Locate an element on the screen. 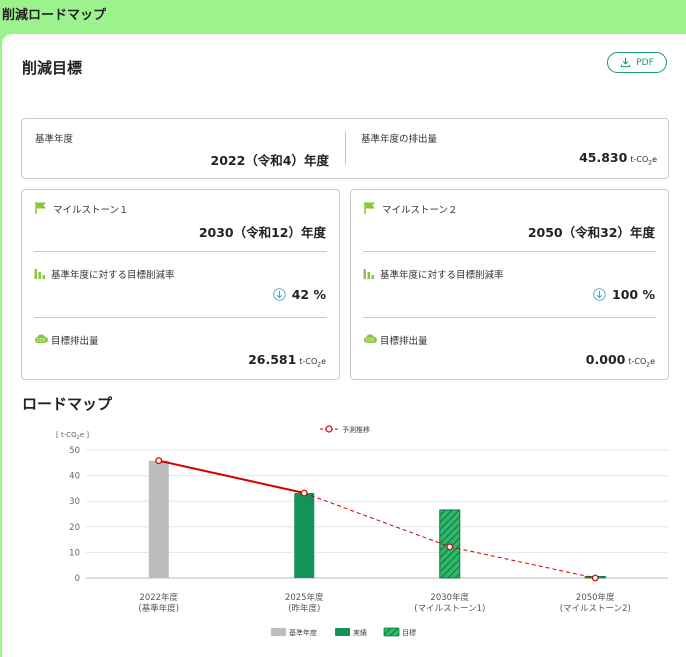 The width and height of the screenshot is (686, 657). pdf-label: PDF is located at coordinates (645, 62).